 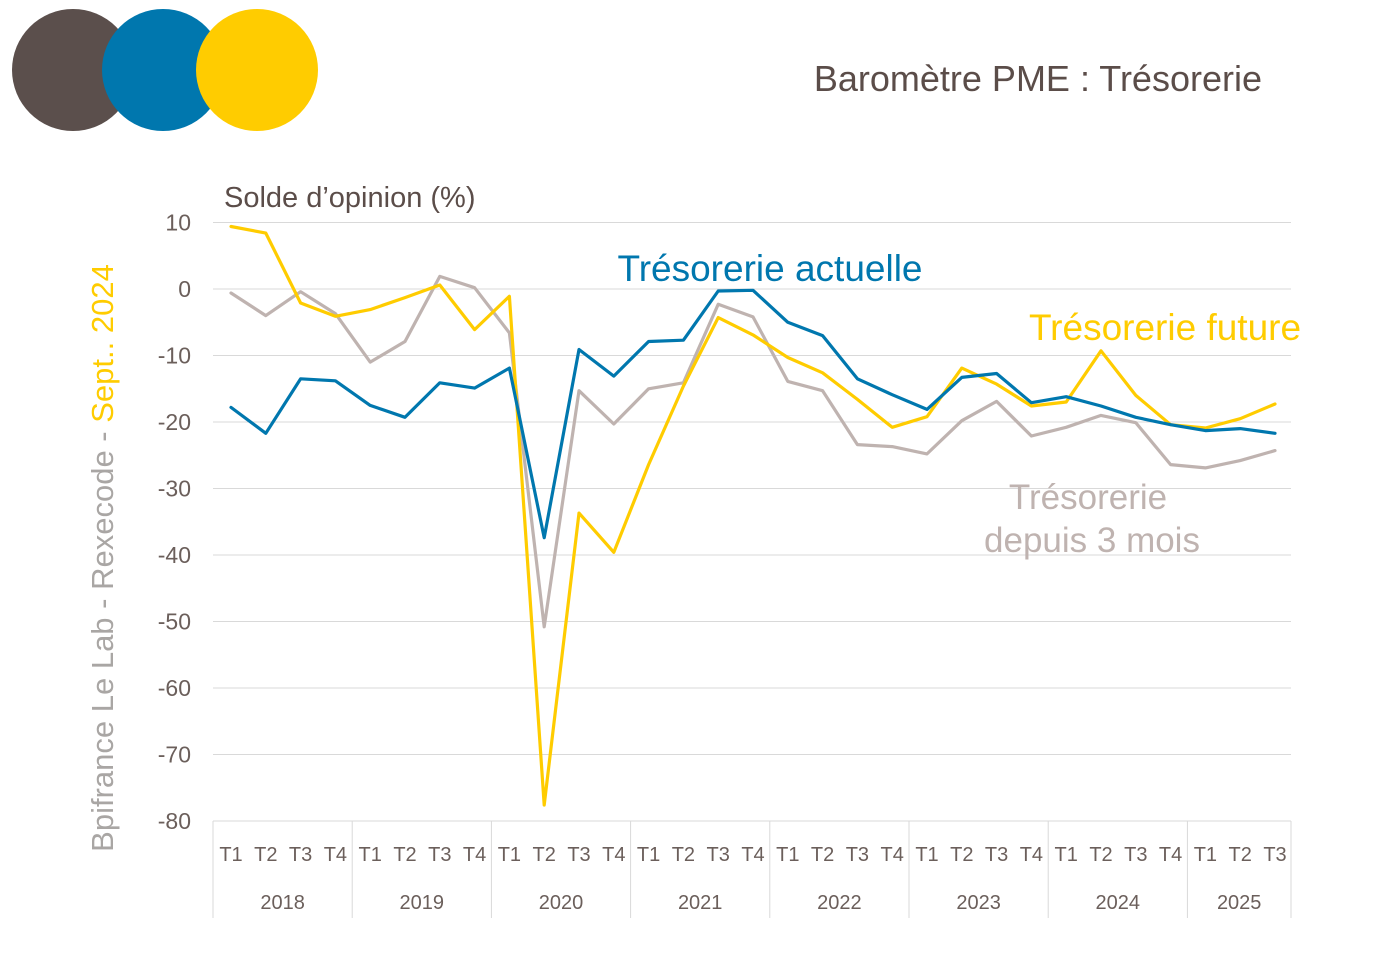 I want to click on logo-circle-blue, so click(x=163, y=70).